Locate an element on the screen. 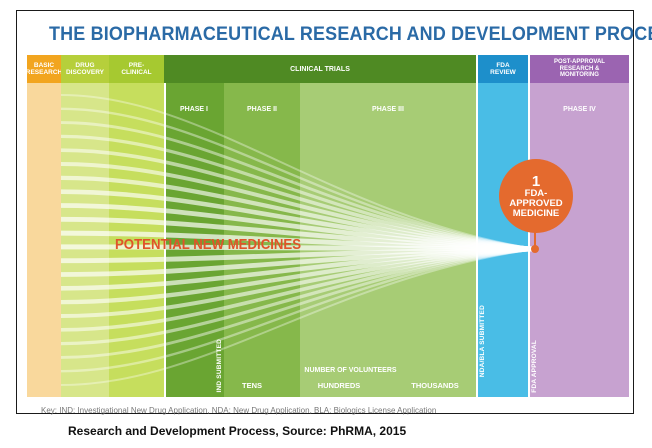  volunteers-label: NUMBER OF VOLUNTEERS is located at coordinates (350, 370).